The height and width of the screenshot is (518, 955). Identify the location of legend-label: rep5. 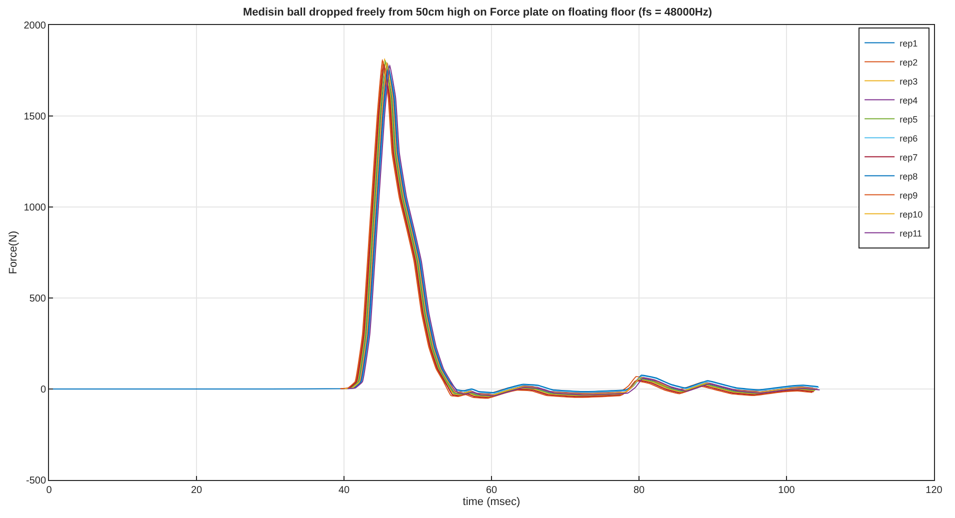
(909, 119).